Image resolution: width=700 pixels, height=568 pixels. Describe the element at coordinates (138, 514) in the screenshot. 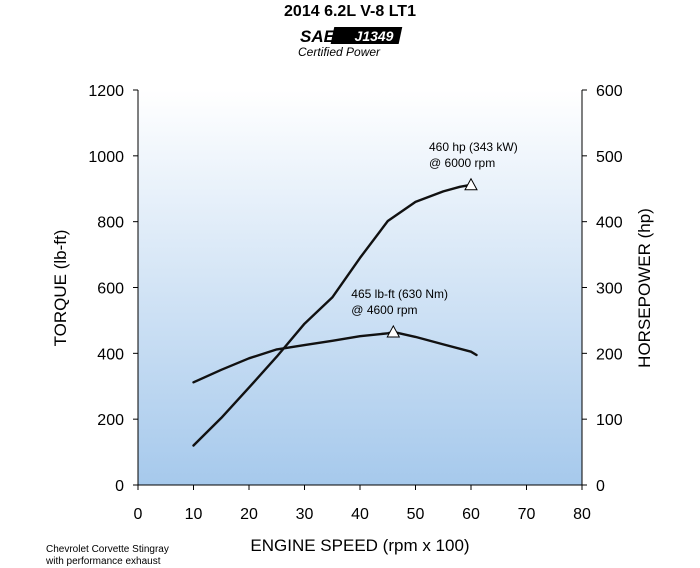

I see `x-tick-label: 0` at that location.